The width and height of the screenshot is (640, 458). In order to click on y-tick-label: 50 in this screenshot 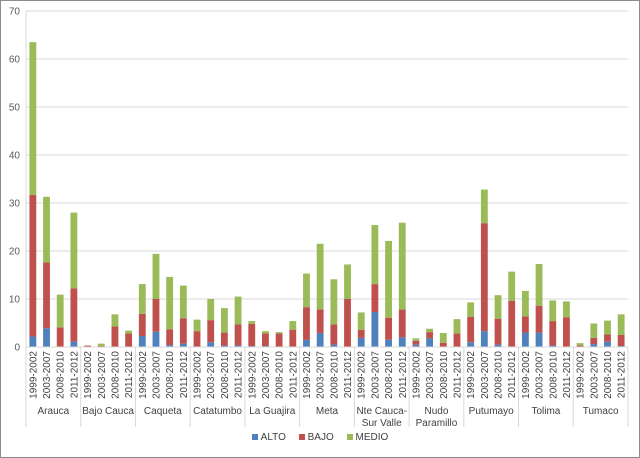, I will do `click(15, 108)`.